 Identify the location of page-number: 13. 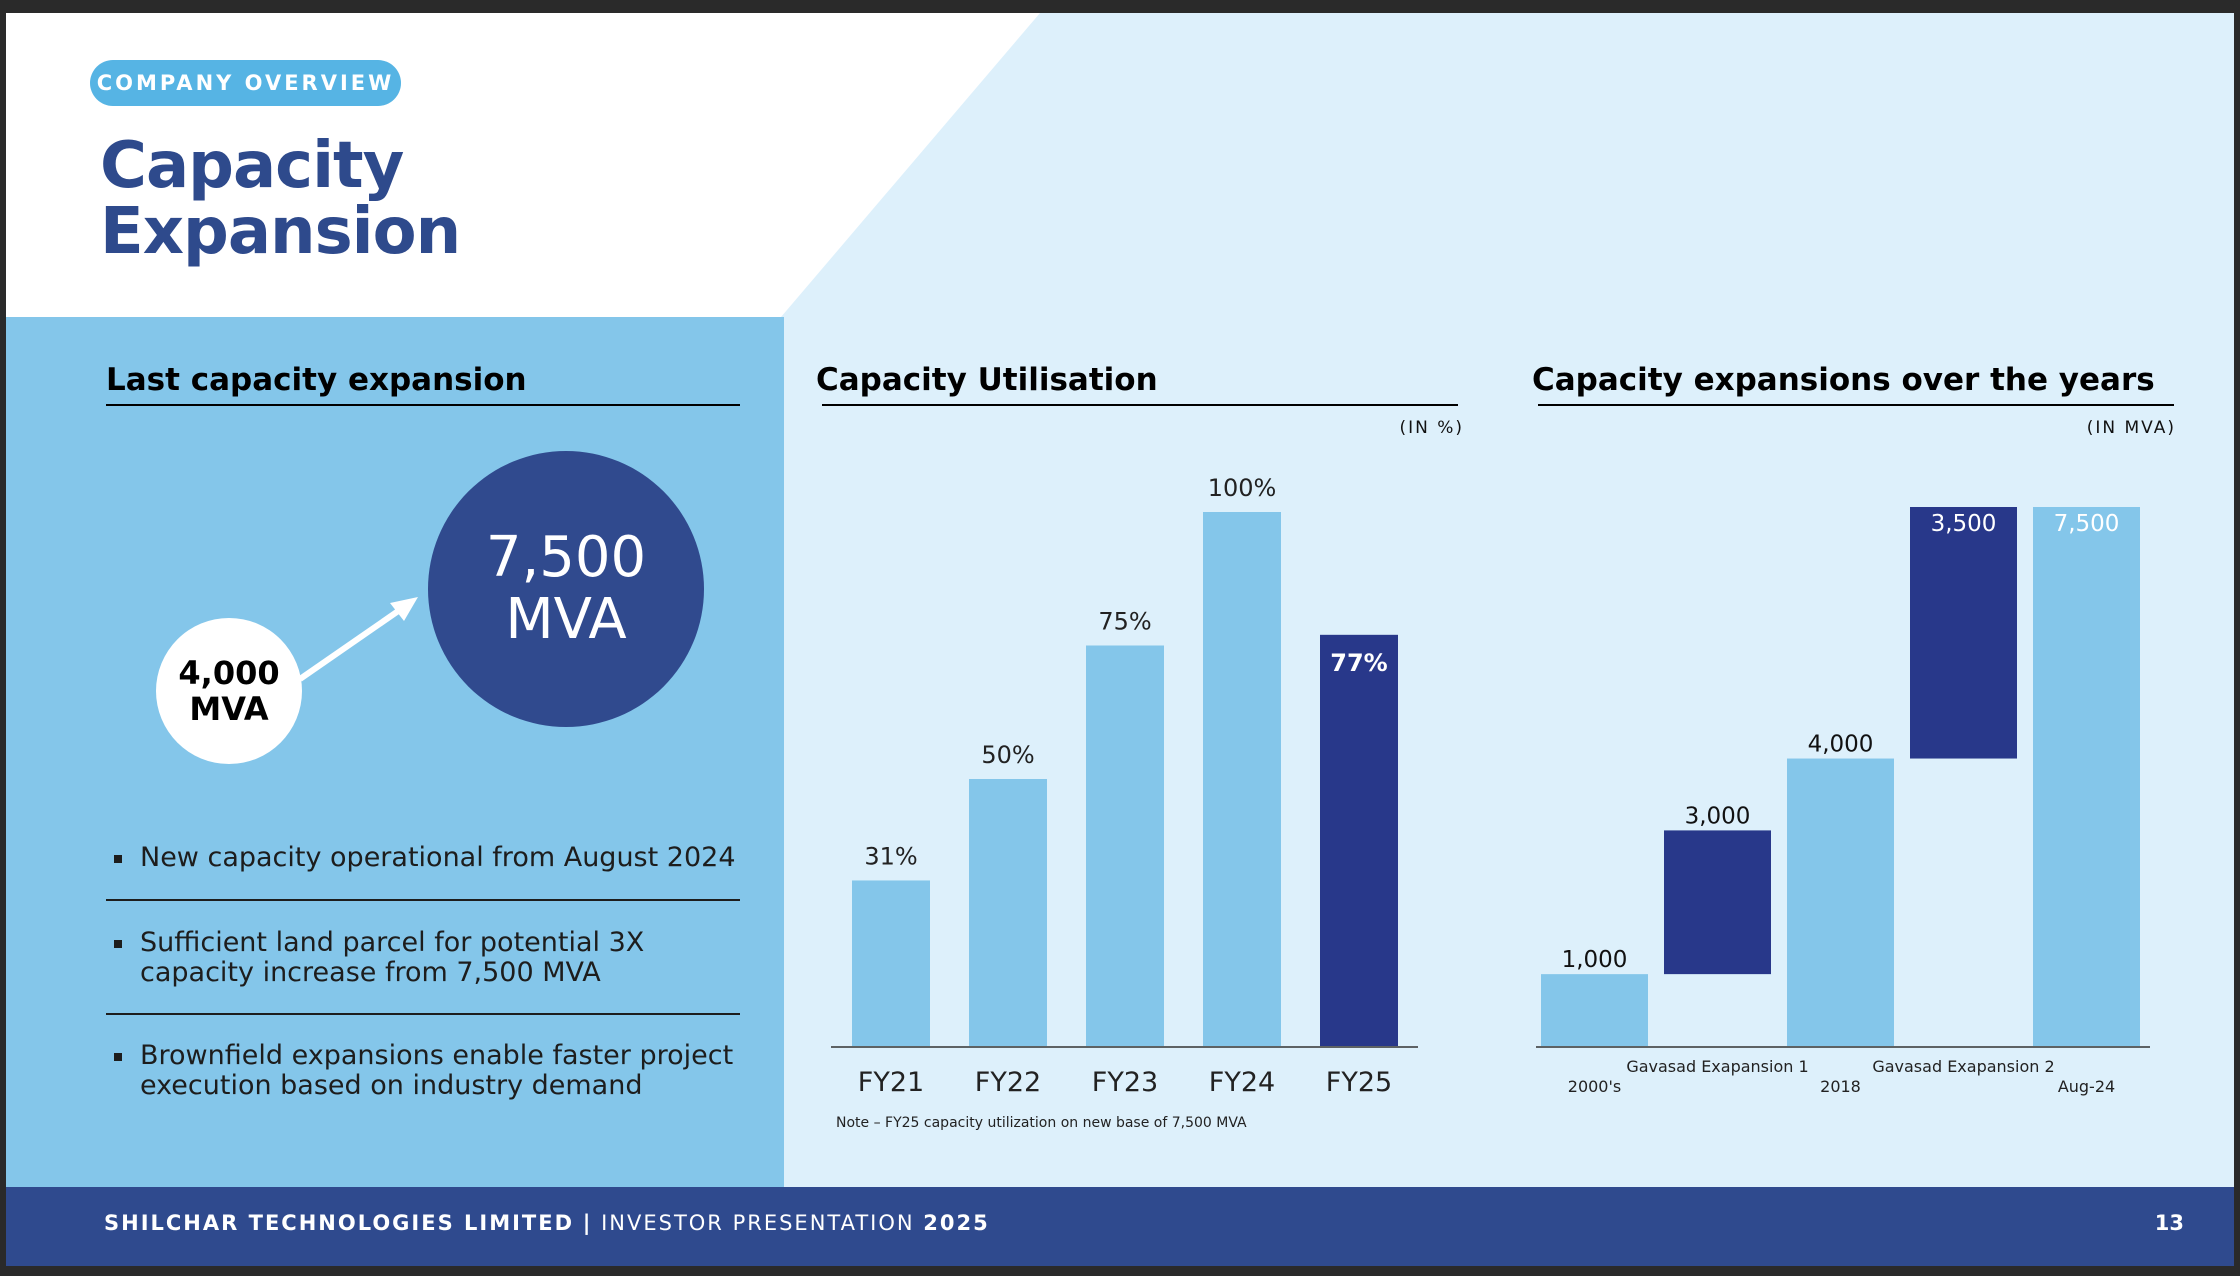
(2169, 1223).